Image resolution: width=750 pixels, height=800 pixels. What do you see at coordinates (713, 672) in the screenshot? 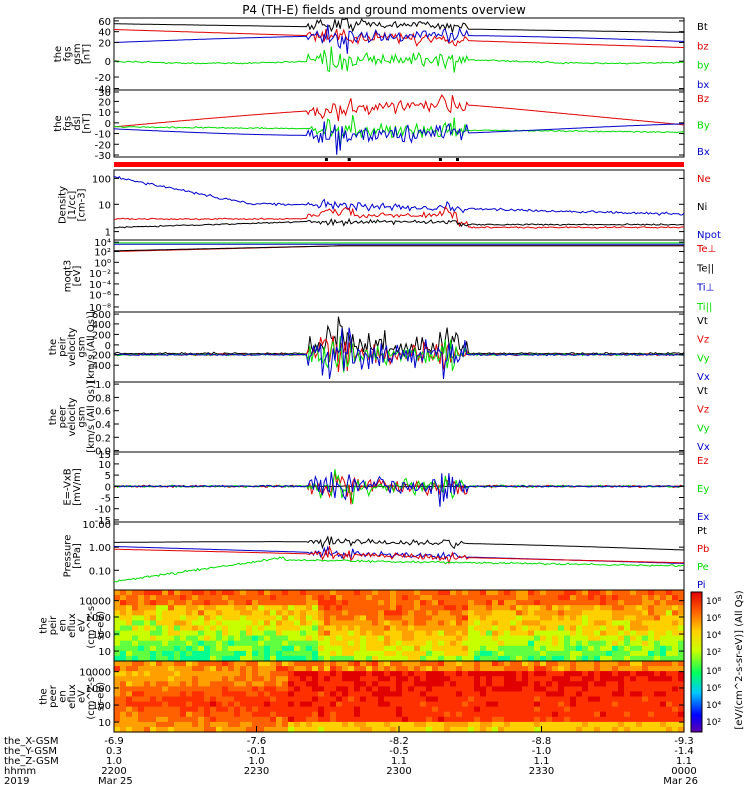
I see `colorbar-tick-label: 10⁸` at bounding box center [713, 672].